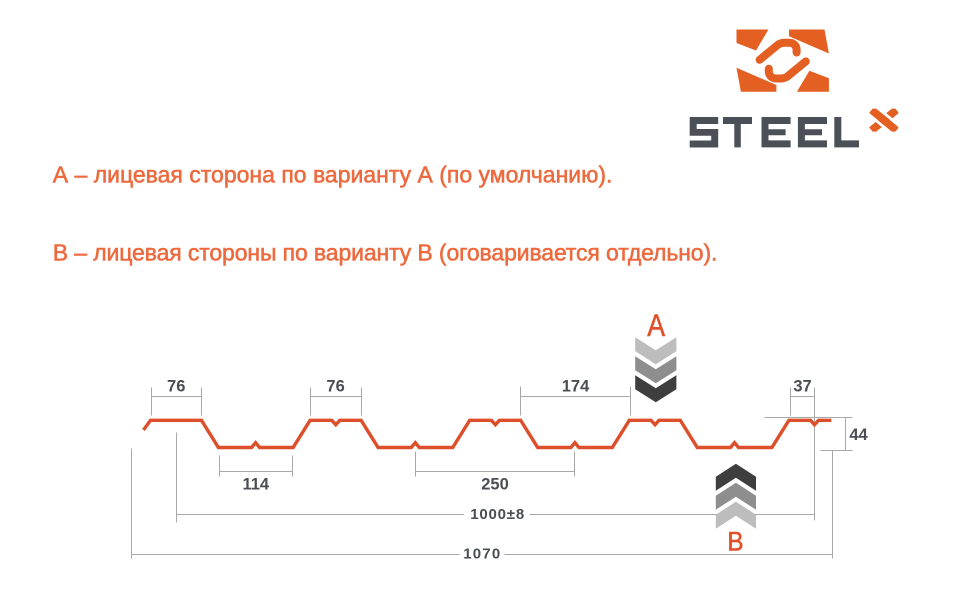 The width and height of the screenshot is (970, 597). Describe the element at coordinates (255, 485) in the screenshot. I see `svg-text: 114` at that location.